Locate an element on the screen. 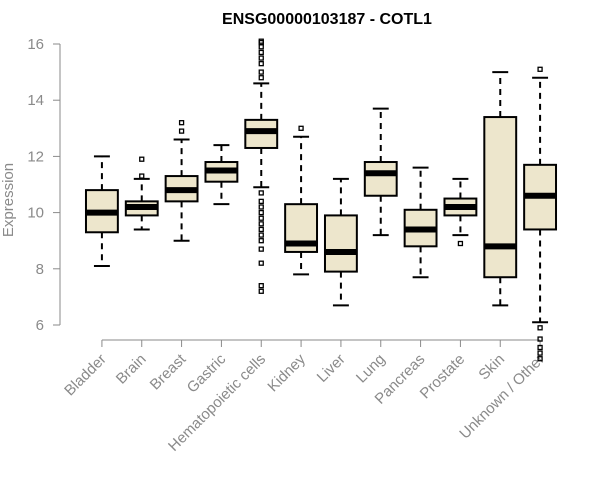 The image size is (600, 500). x-tick-label: Breast is located at coordinates (168, 371).